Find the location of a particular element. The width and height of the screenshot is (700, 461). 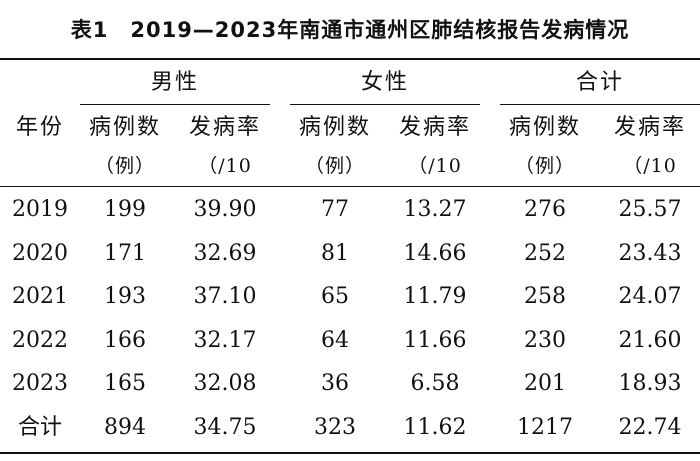

cell-year: 2022 is located at coordinates (40, 340).